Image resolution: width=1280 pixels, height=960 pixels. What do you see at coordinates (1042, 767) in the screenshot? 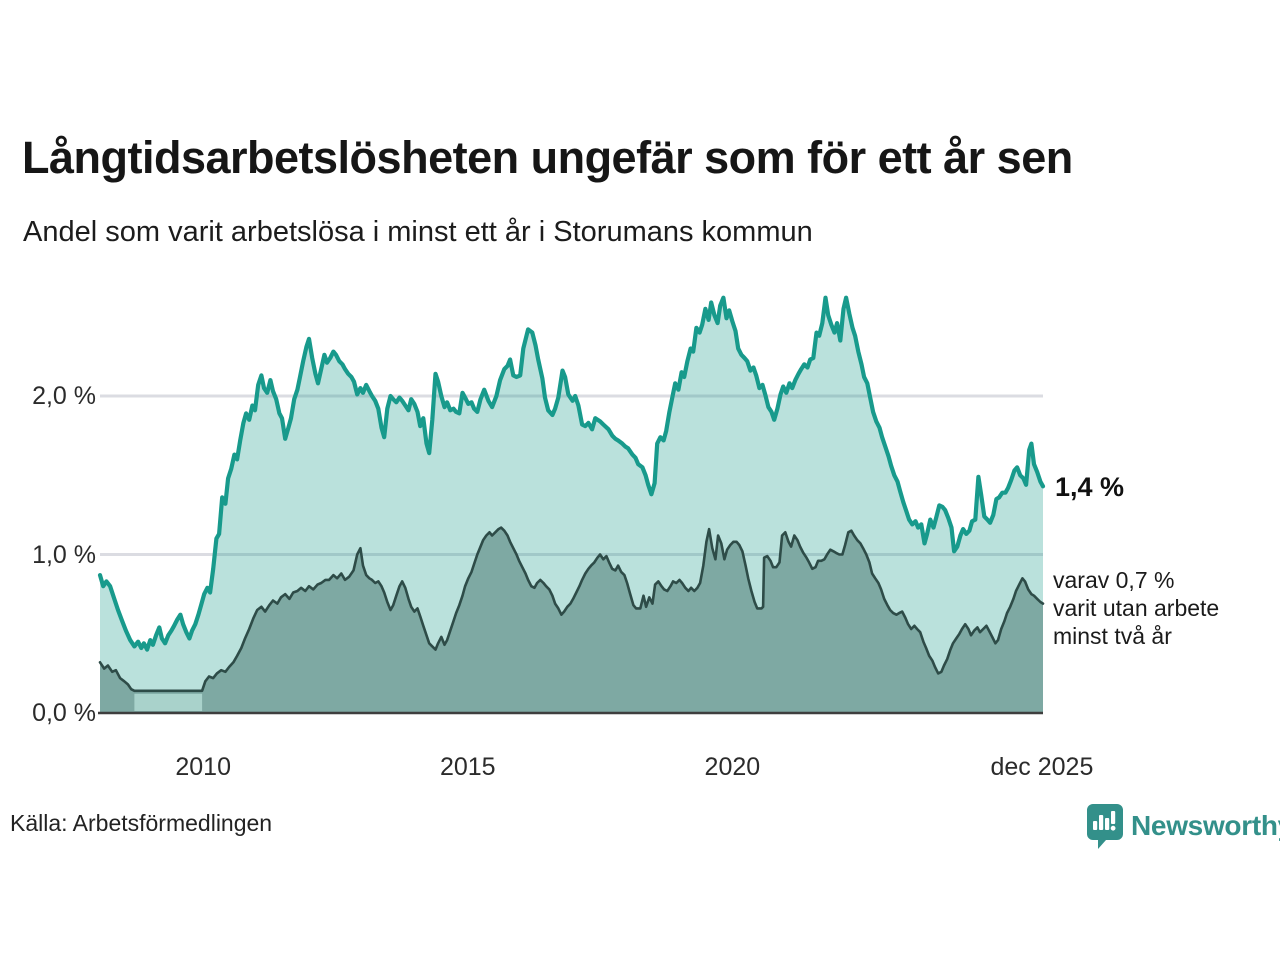
I see `x-tick-label: dec 2025` at bounding box center [1042, 767].